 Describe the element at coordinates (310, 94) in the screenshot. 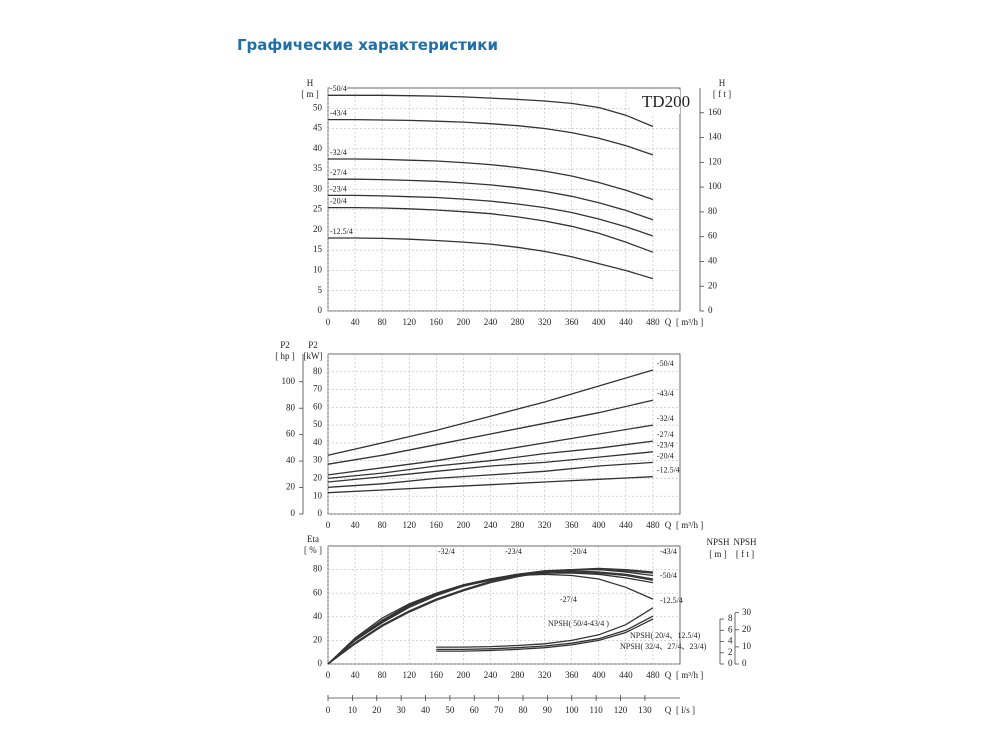

I see `y-axis-unit: [ m ]` at that location.